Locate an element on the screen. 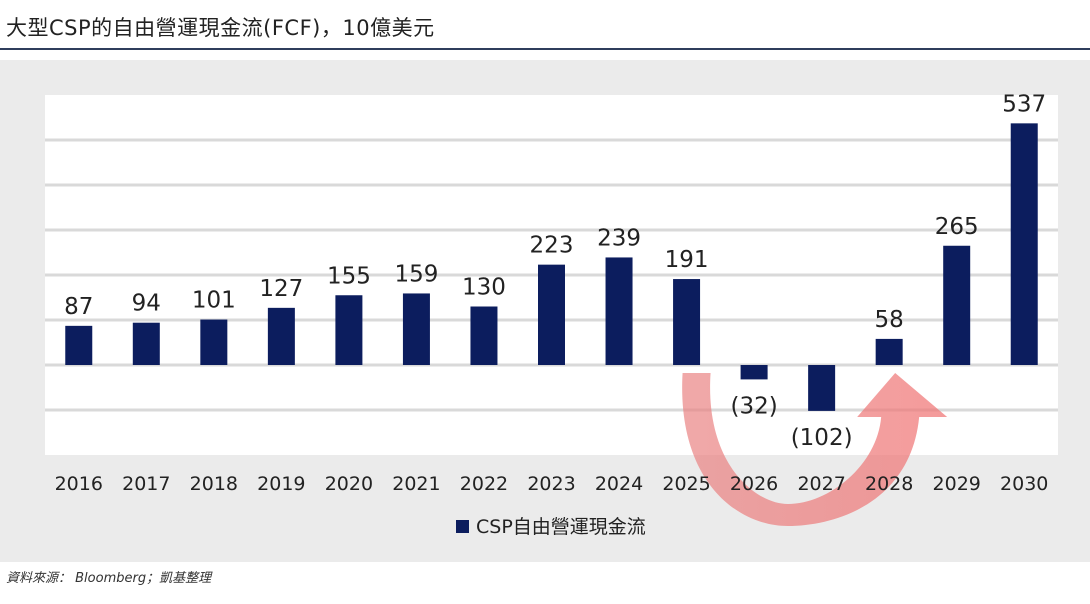 The image size is (1090, 604). bar-2024 is located at coordinates (619, 311).